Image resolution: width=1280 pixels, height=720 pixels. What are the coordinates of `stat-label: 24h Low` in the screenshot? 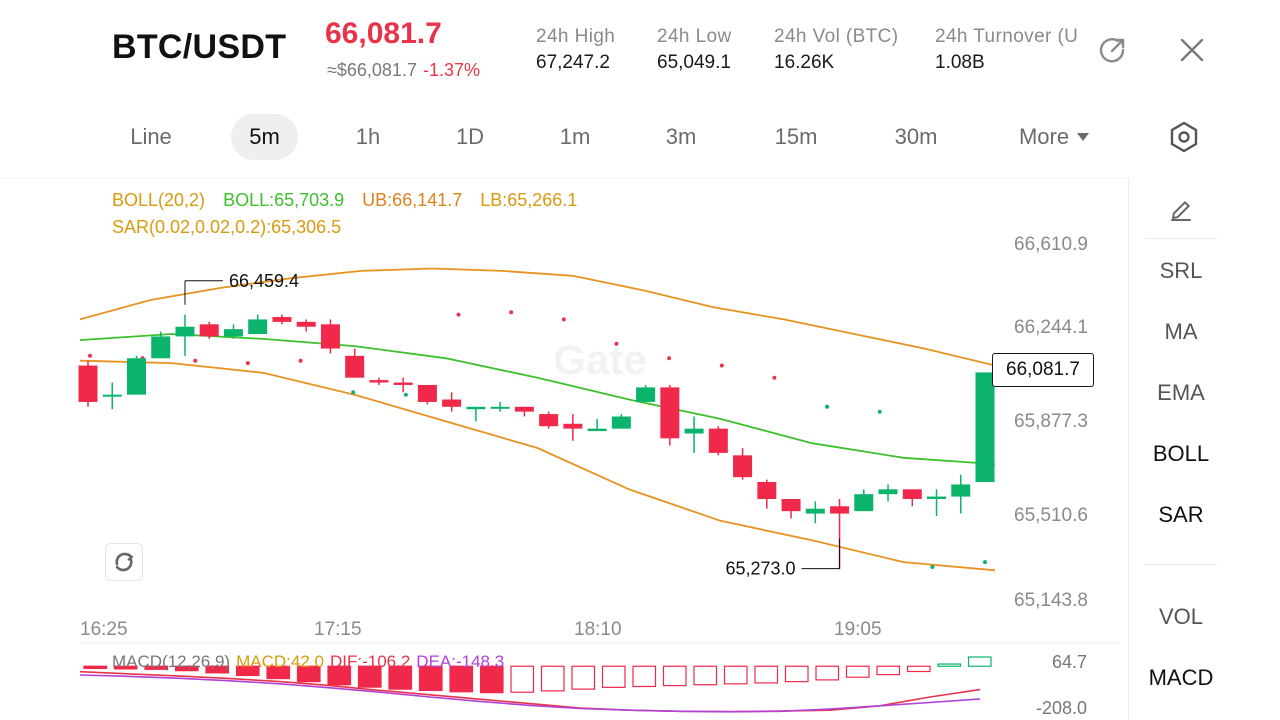 It's located at (694, 36).